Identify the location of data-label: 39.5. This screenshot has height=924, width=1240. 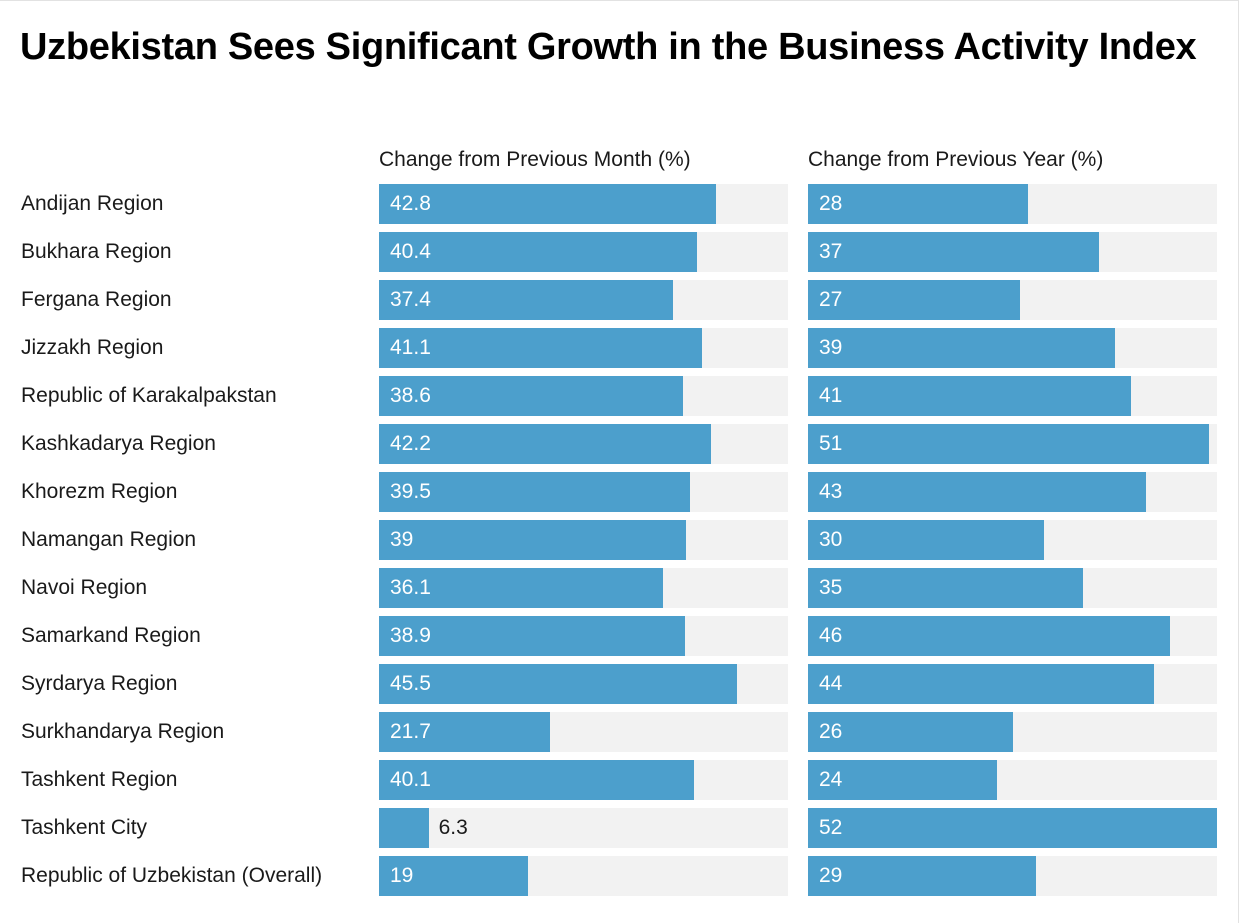
(410, 491).